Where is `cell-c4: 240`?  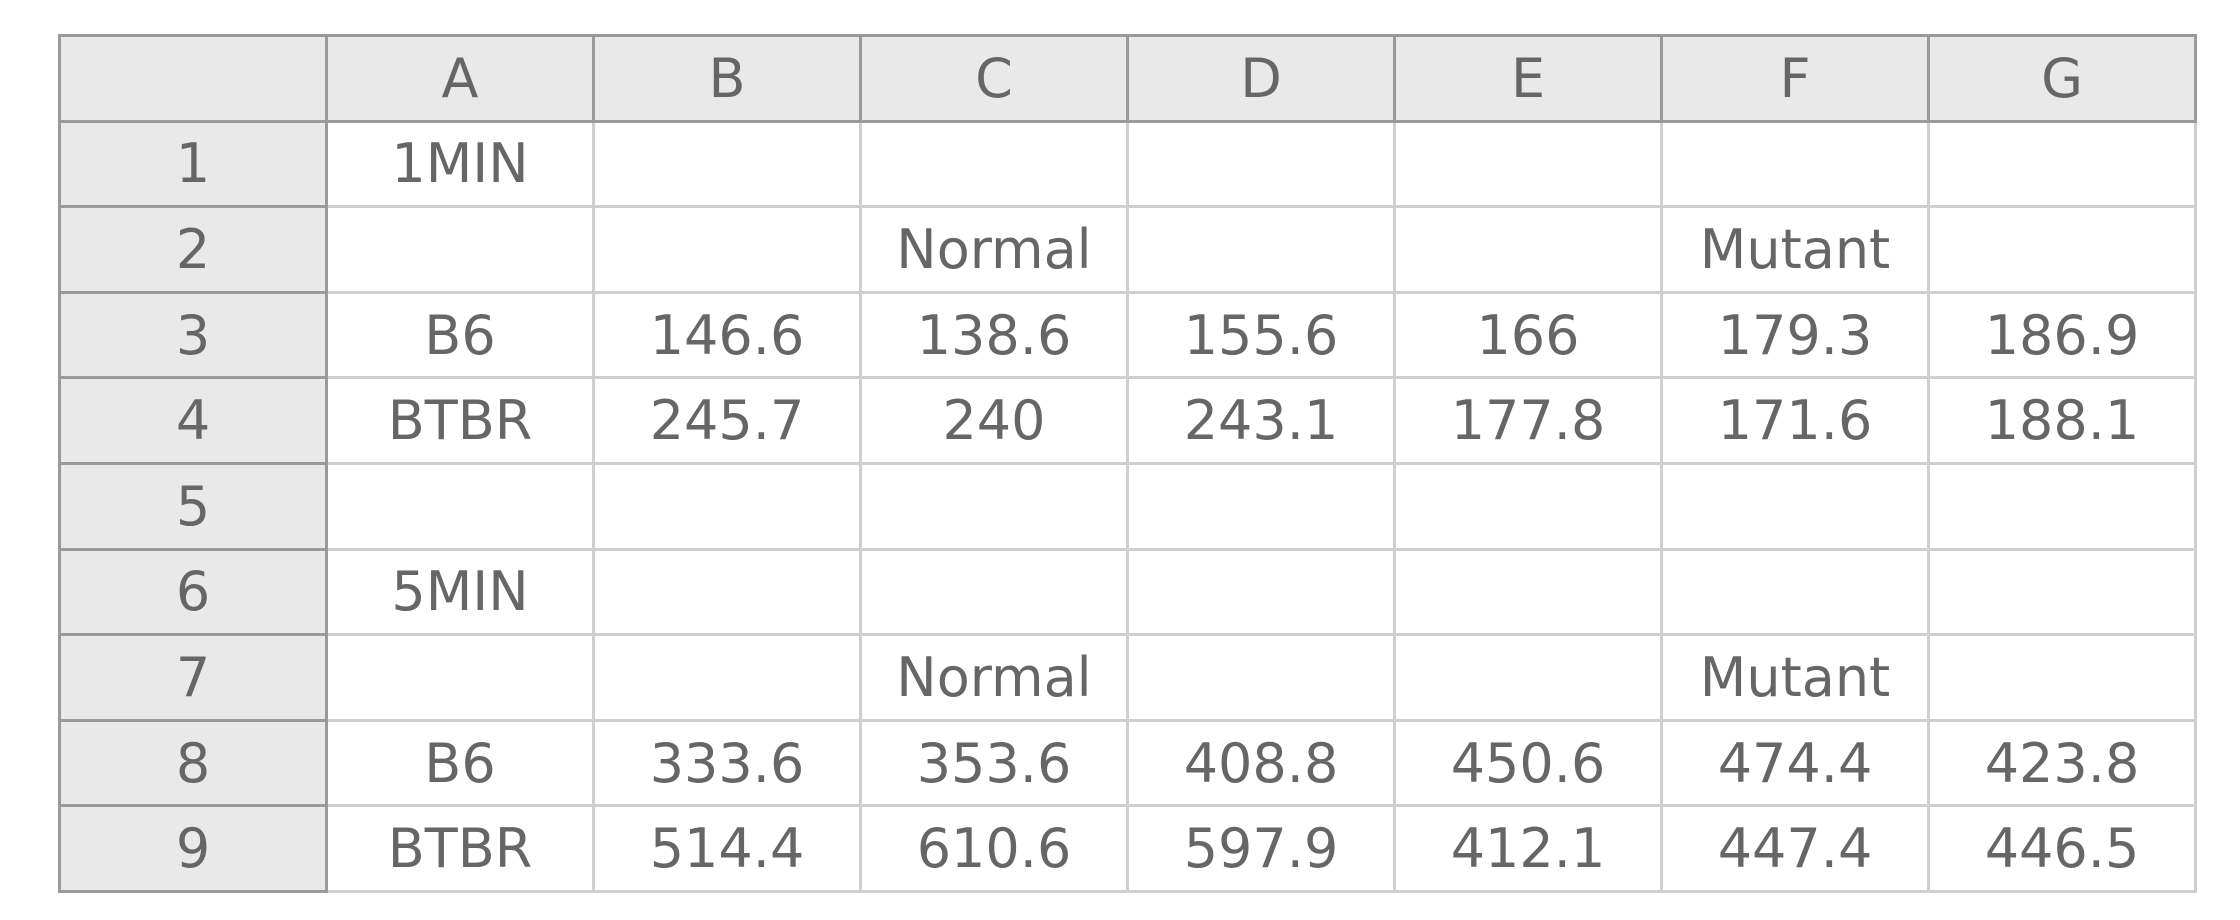 cell-c4: 240 is located at coordinates (994, 420).